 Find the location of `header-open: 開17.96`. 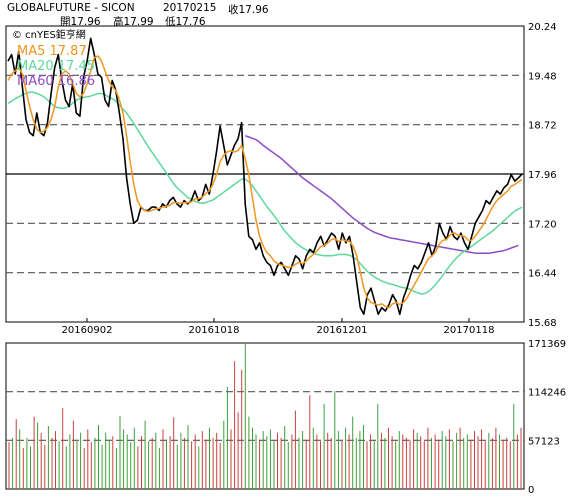

header-open: 開17.96 is located at coordinates (80, 22).